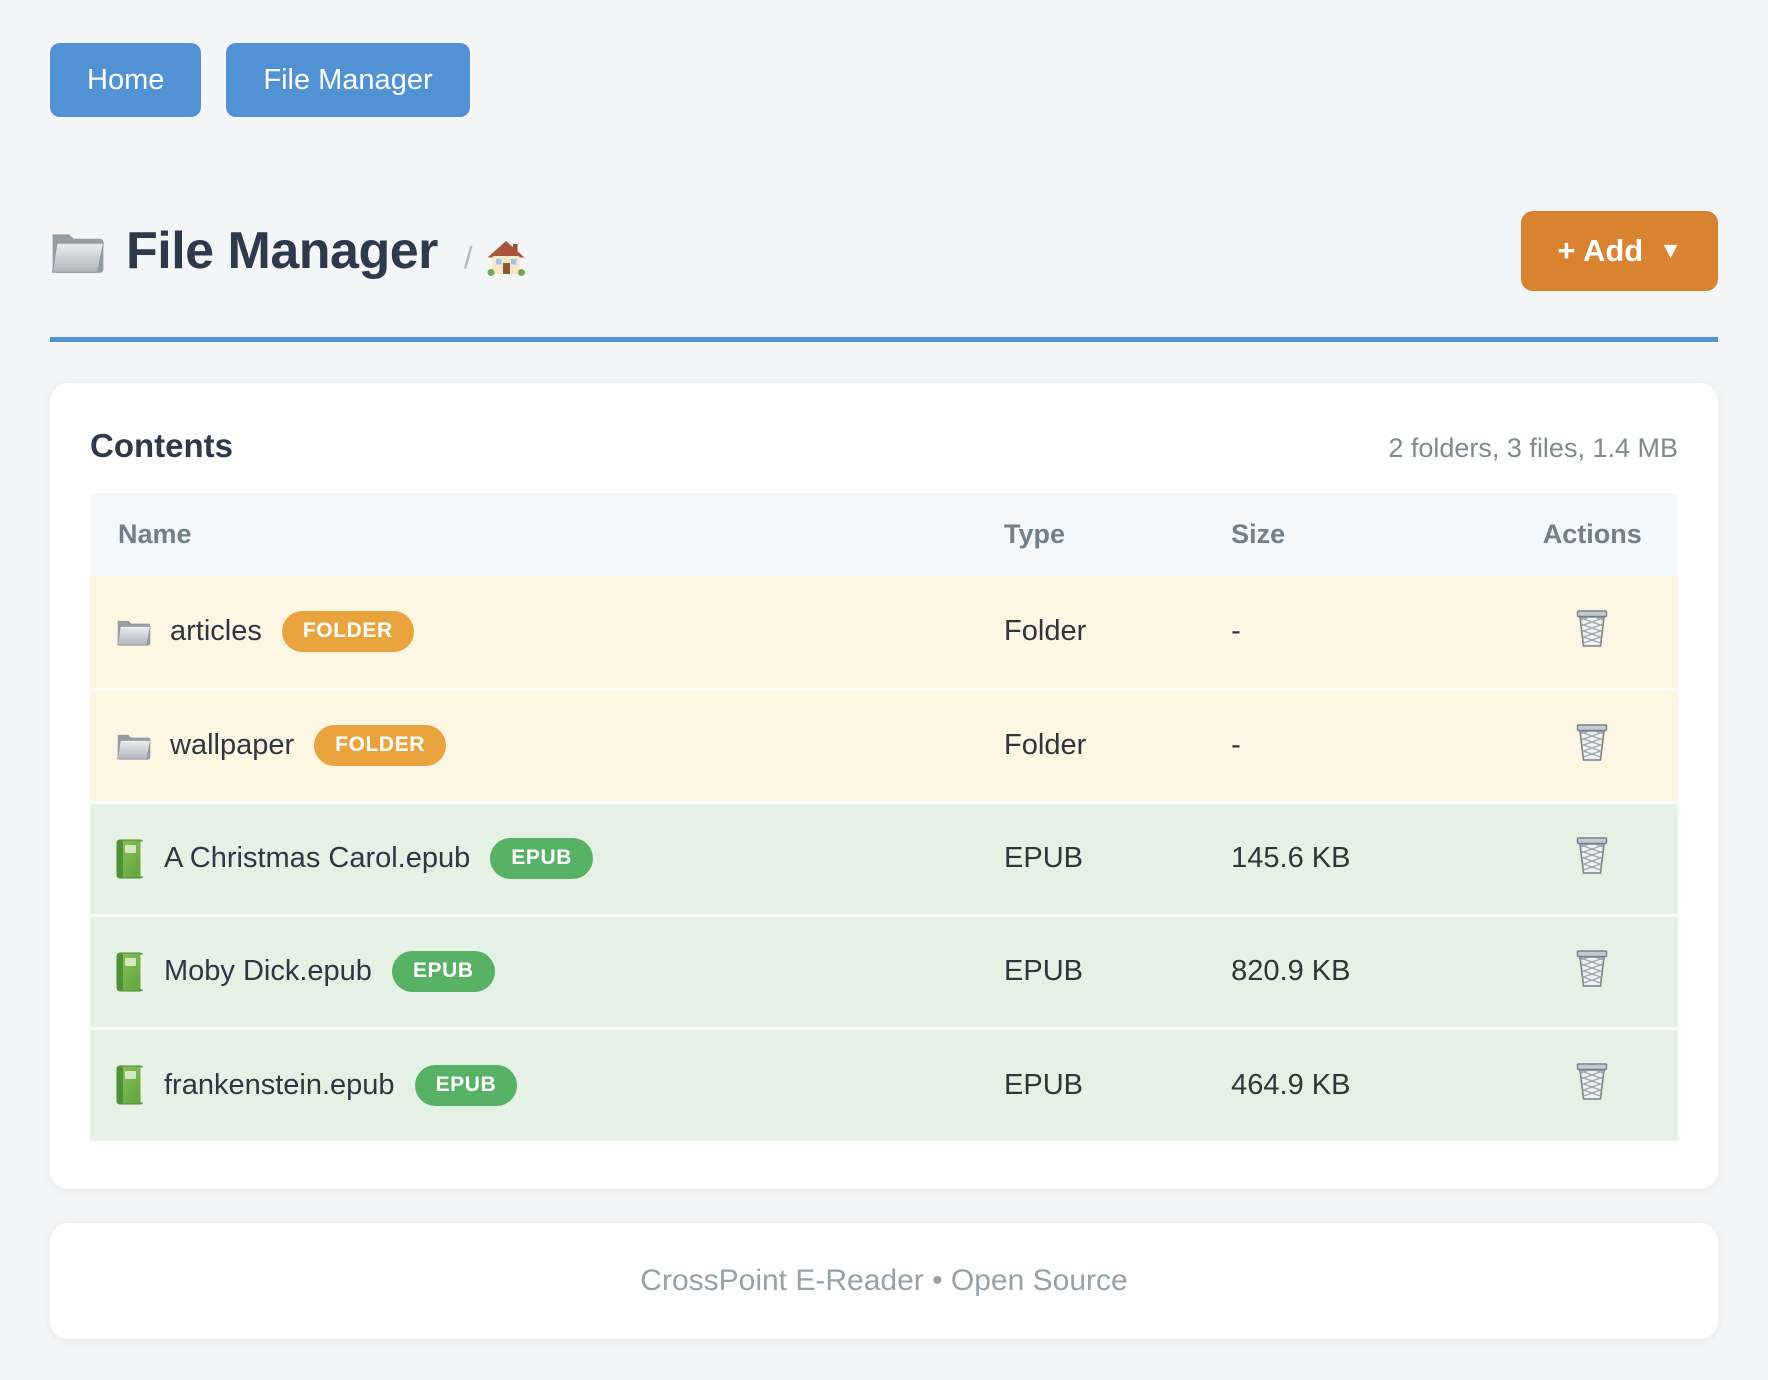 Image resolution: width=1768 pixels, height=1380 pixels. I want to click on add-button-label: + Add, so click(1600, 250).